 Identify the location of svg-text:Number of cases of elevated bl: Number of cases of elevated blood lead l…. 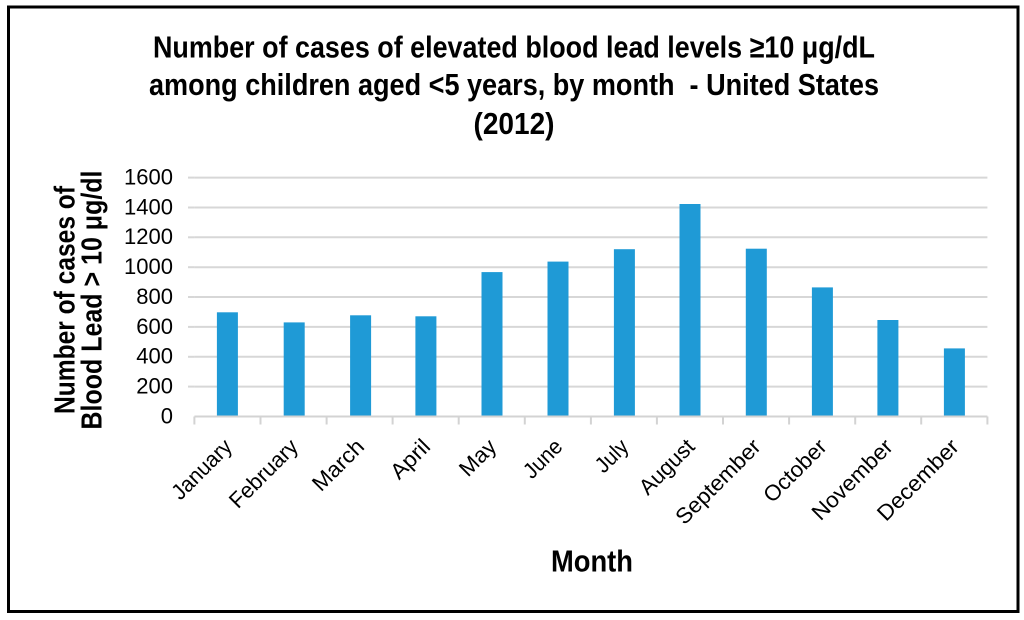
(514, 47).